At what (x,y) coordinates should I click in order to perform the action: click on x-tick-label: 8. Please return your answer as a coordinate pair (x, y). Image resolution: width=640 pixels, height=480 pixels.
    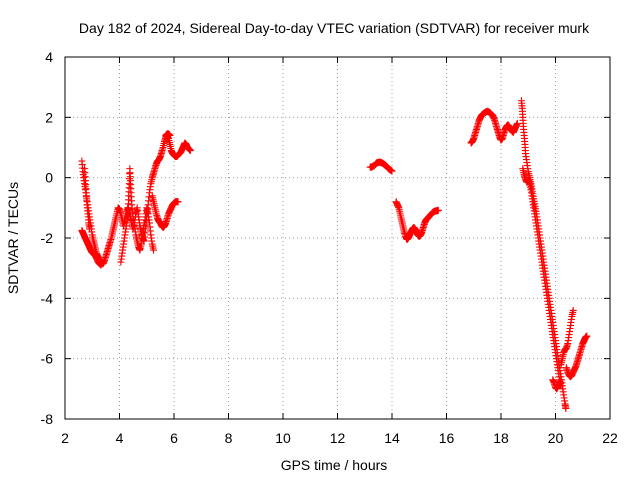
    Looking at the image, I should click on (229, 438).